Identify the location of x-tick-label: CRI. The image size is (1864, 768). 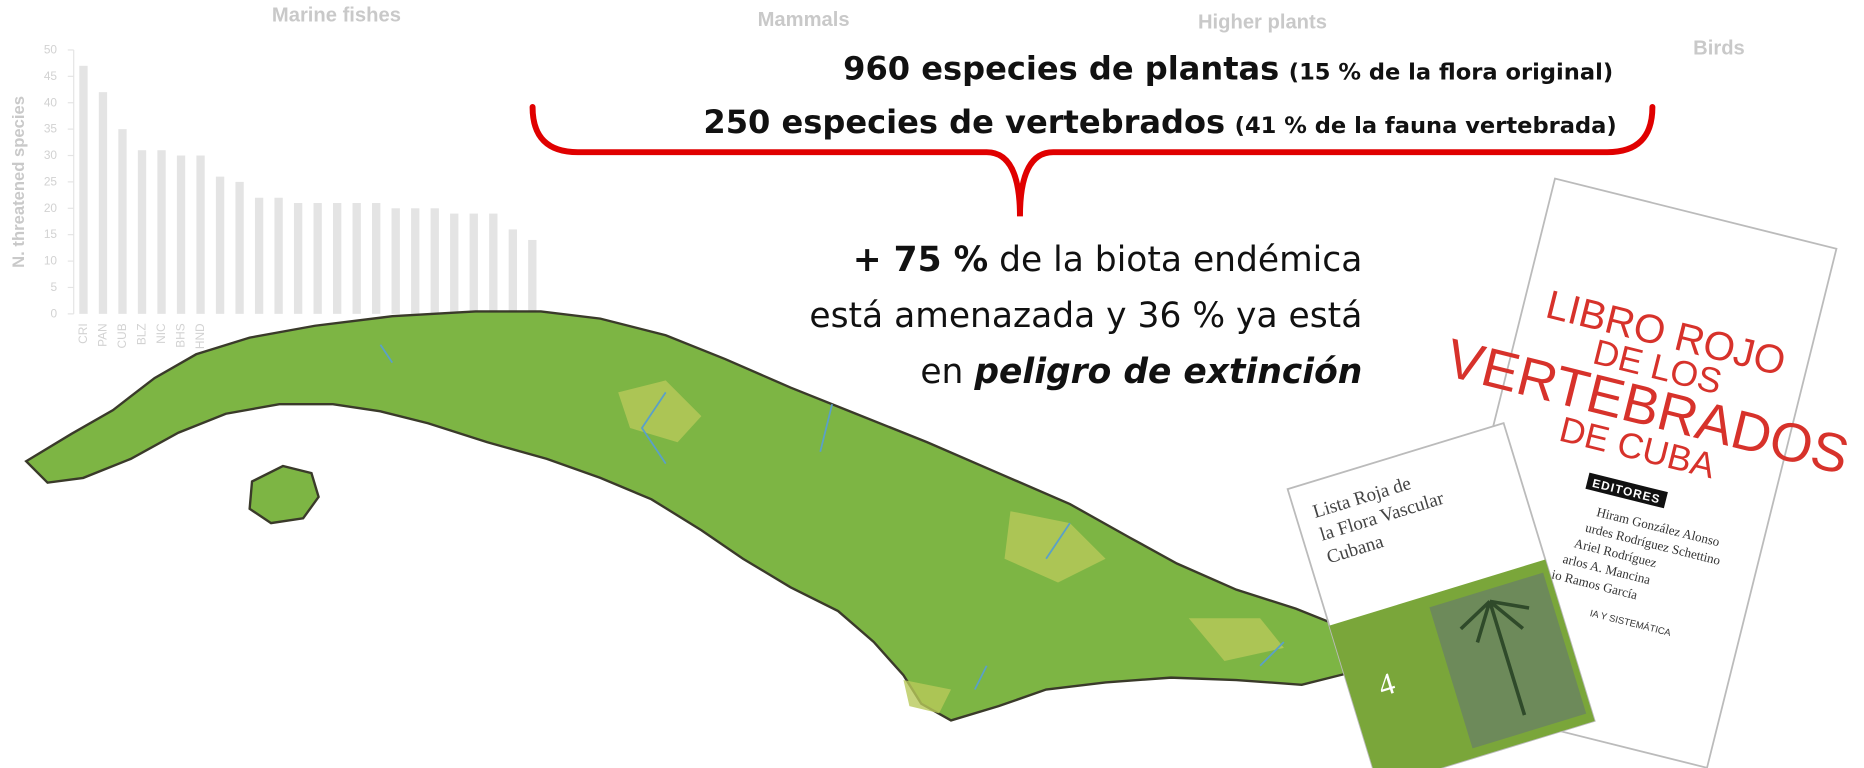
(83, 333).